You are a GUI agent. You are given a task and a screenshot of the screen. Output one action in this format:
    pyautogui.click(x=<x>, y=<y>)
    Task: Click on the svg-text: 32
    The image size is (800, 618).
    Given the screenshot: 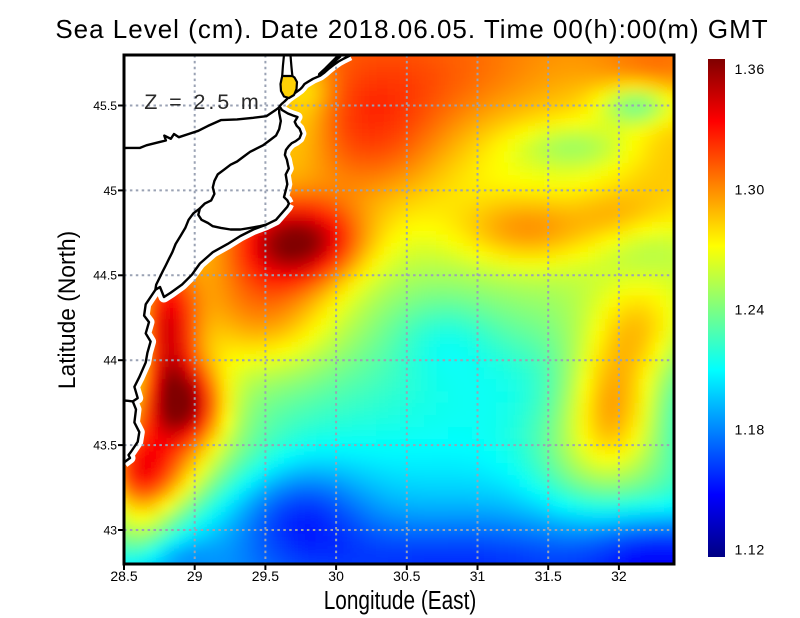 What is the action you would take?
    pyautogui.click(x=619, y=576)
    